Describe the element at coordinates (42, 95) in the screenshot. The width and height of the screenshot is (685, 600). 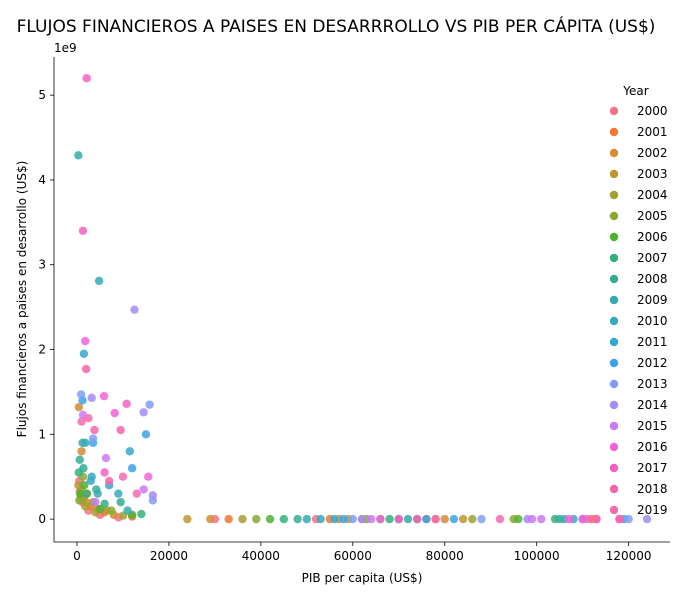
I see `y-tick-label: 5` at that location.